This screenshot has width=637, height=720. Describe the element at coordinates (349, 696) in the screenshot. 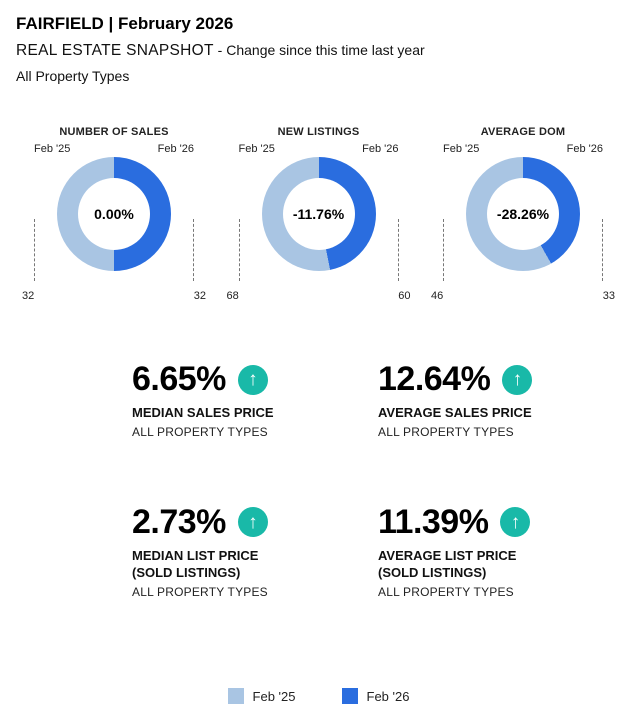

I see `legend-swatch-feb26` at that location.